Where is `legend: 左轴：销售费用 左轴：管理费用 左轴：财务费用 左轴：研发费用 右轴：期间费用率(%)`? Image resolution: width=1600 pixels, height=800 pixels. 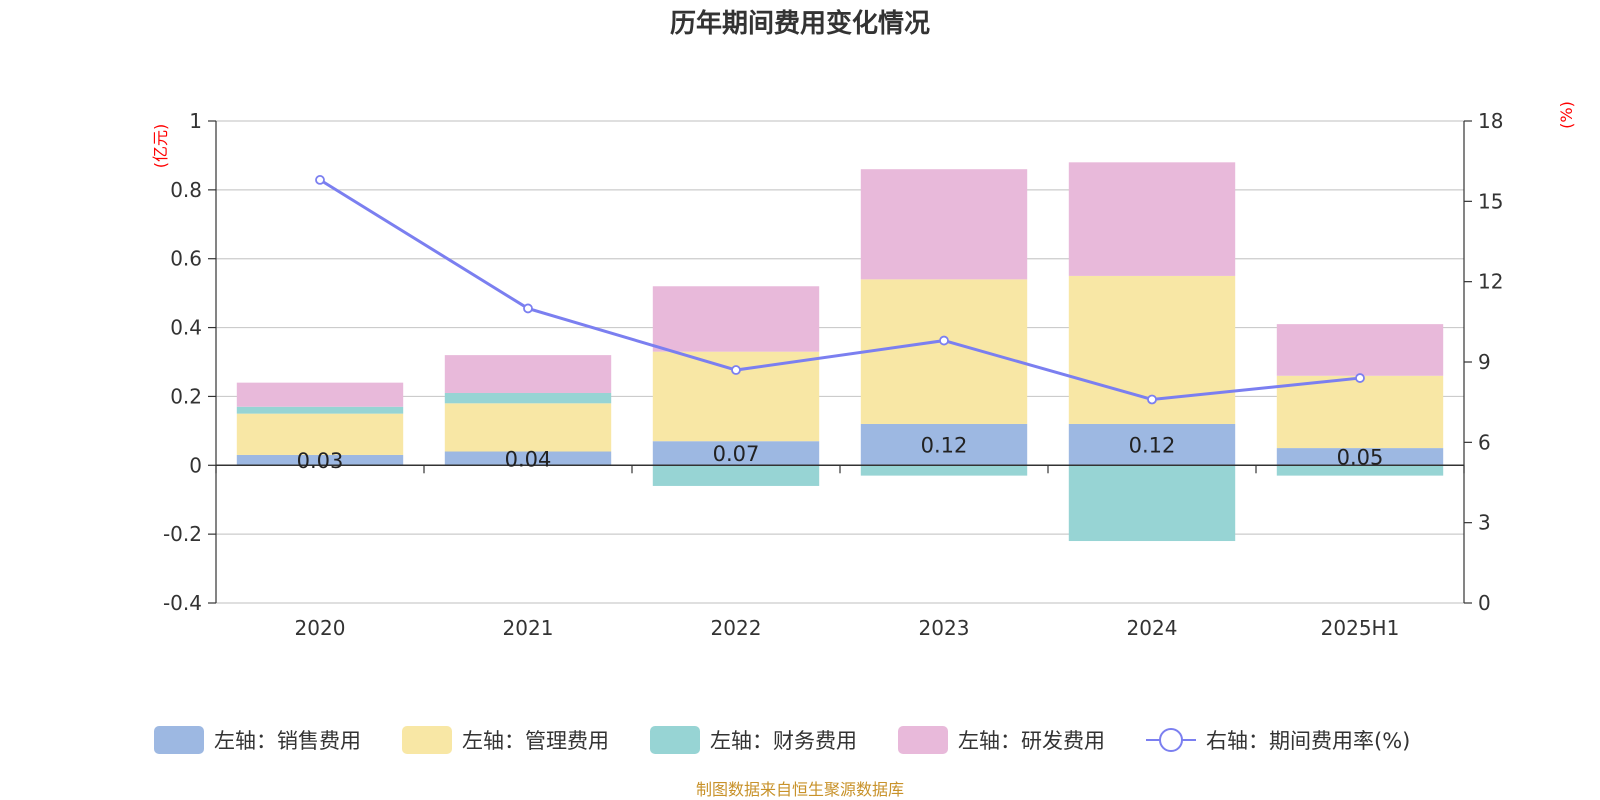 legend: 左轴：销售费用 左轴：管理费用 左轴：财务费用 左轴：研发费用 右轴：期间费用率(%) is located at coordinates (782, 740).